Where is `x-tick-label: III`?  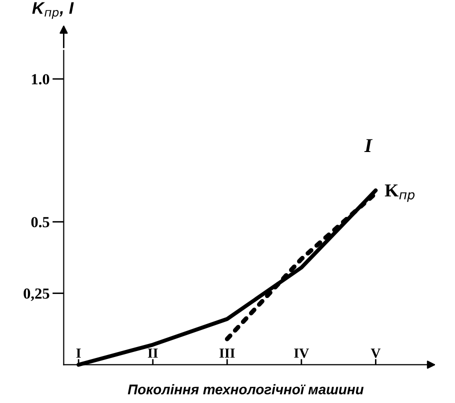
x-tick-label: III is located at coordinates (227, 353).